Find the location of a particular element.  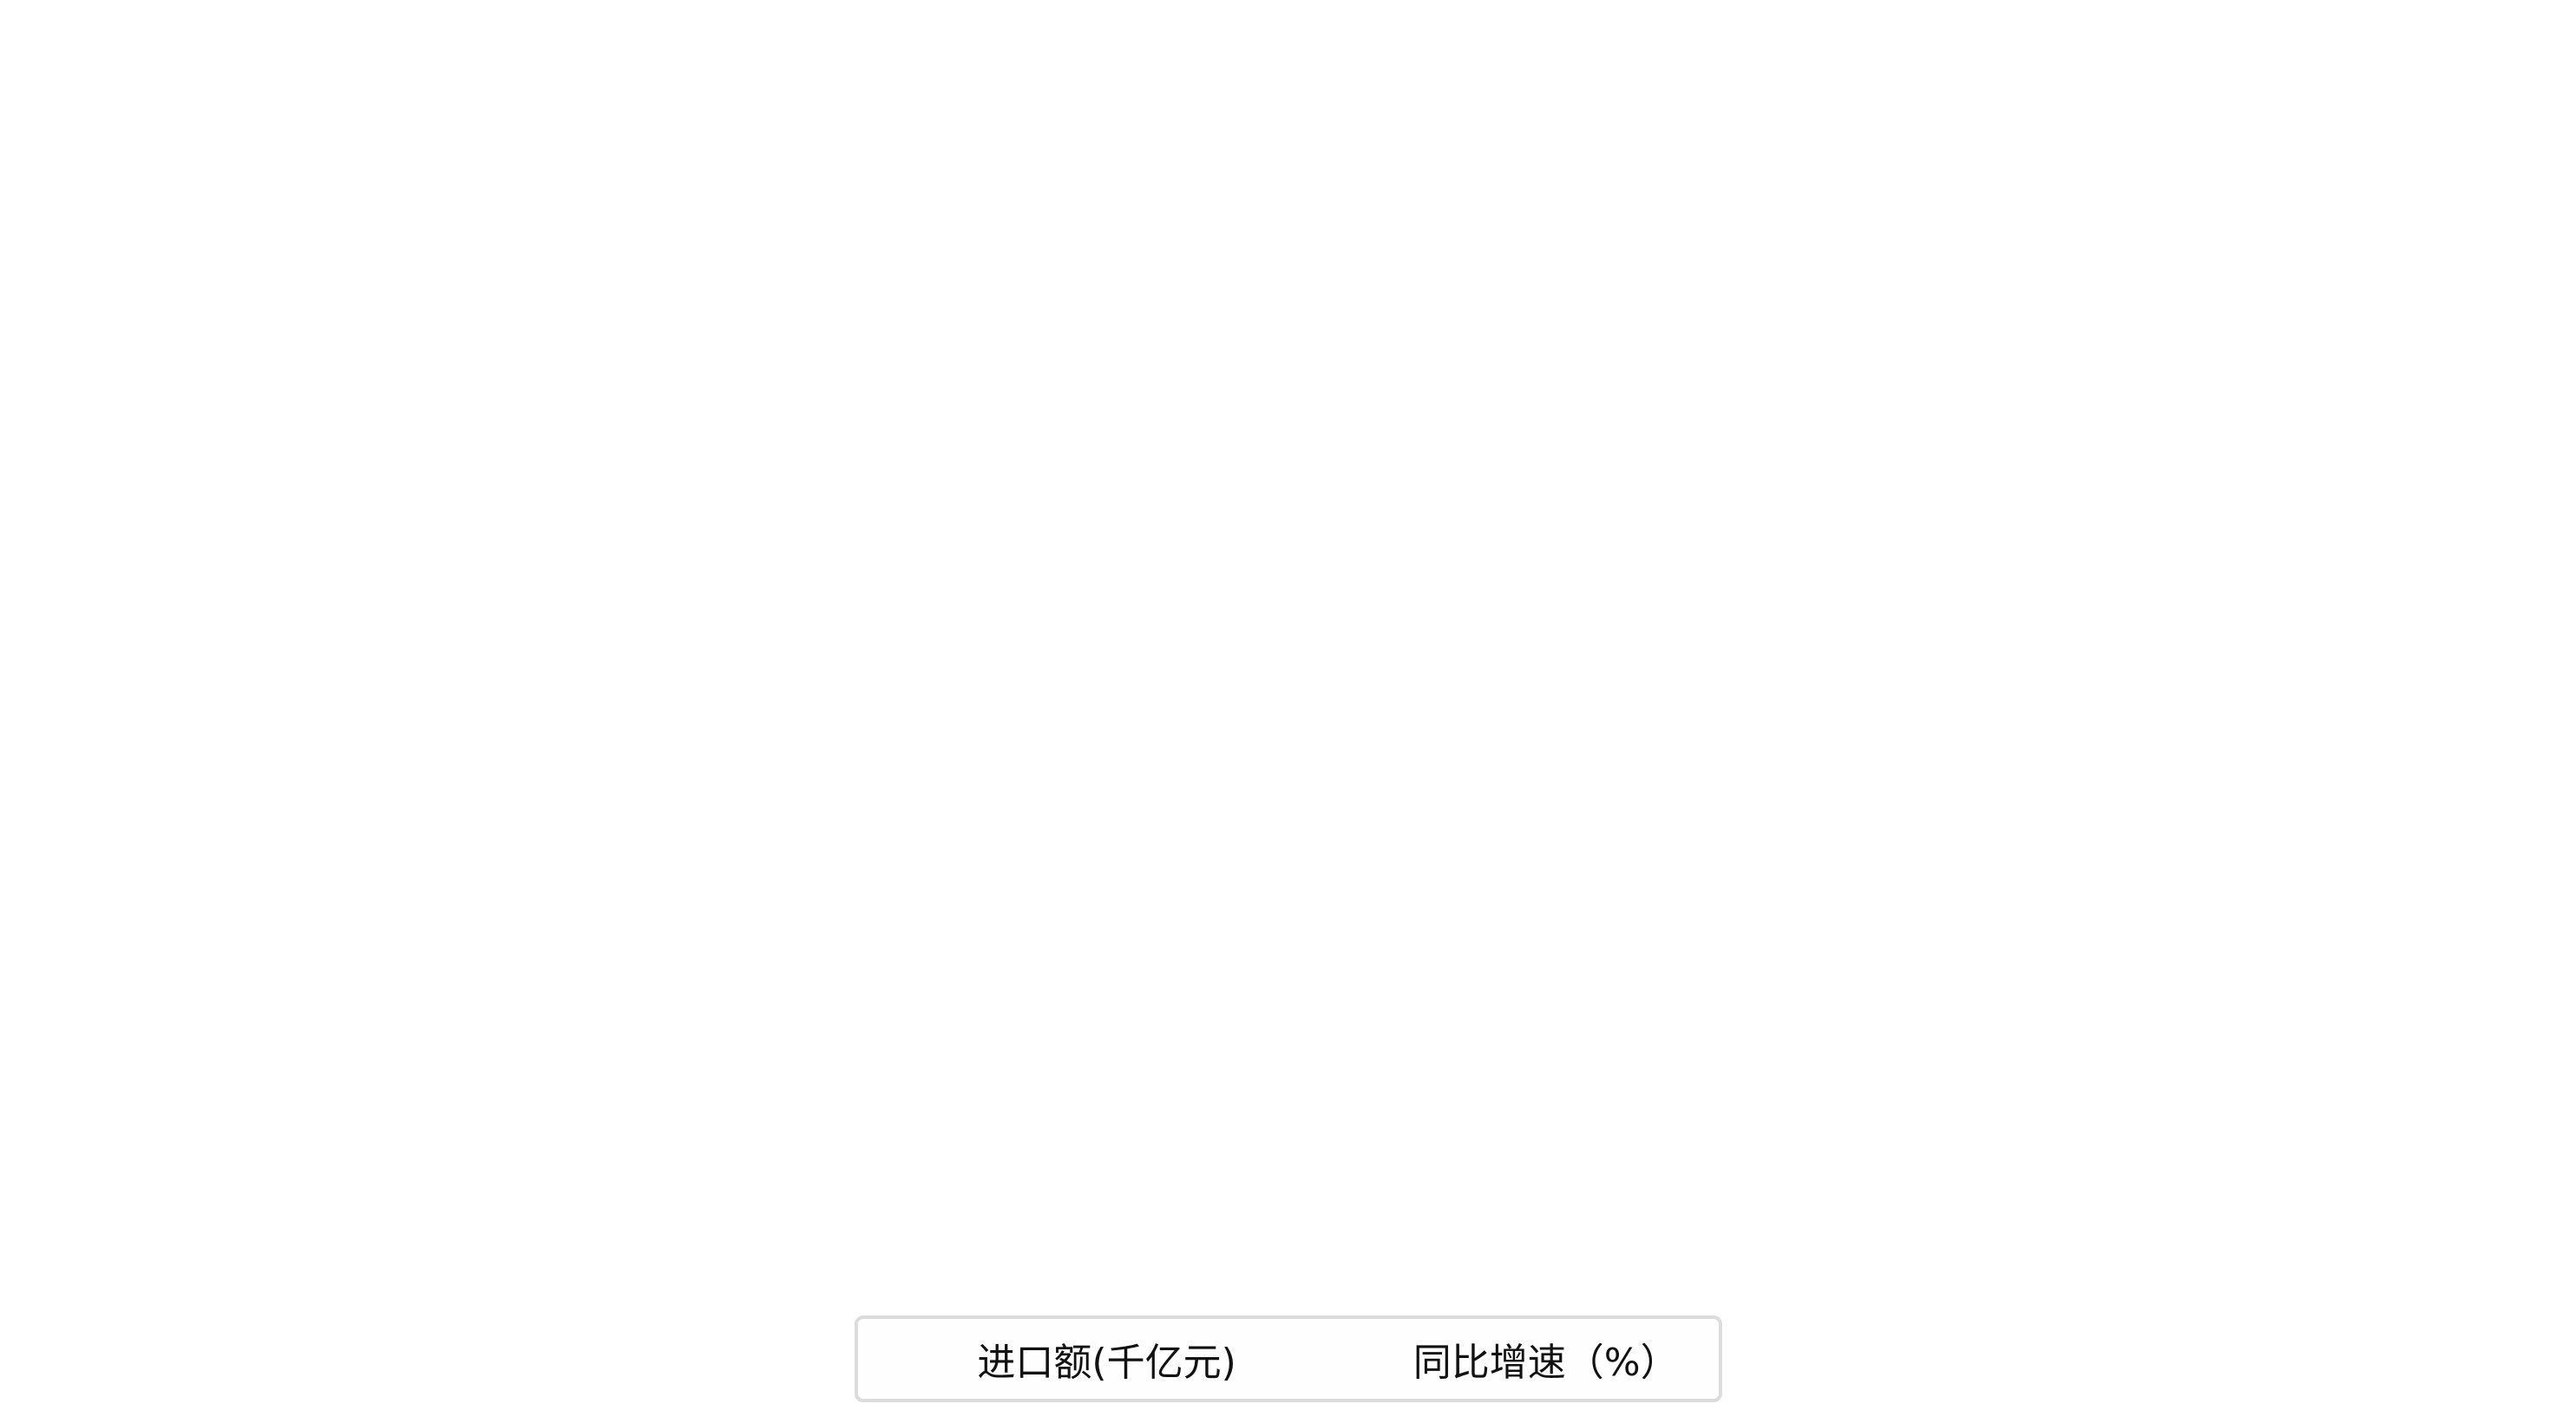

line-series-label: 同比增速（%） is located at coordinates (1546, 1363).